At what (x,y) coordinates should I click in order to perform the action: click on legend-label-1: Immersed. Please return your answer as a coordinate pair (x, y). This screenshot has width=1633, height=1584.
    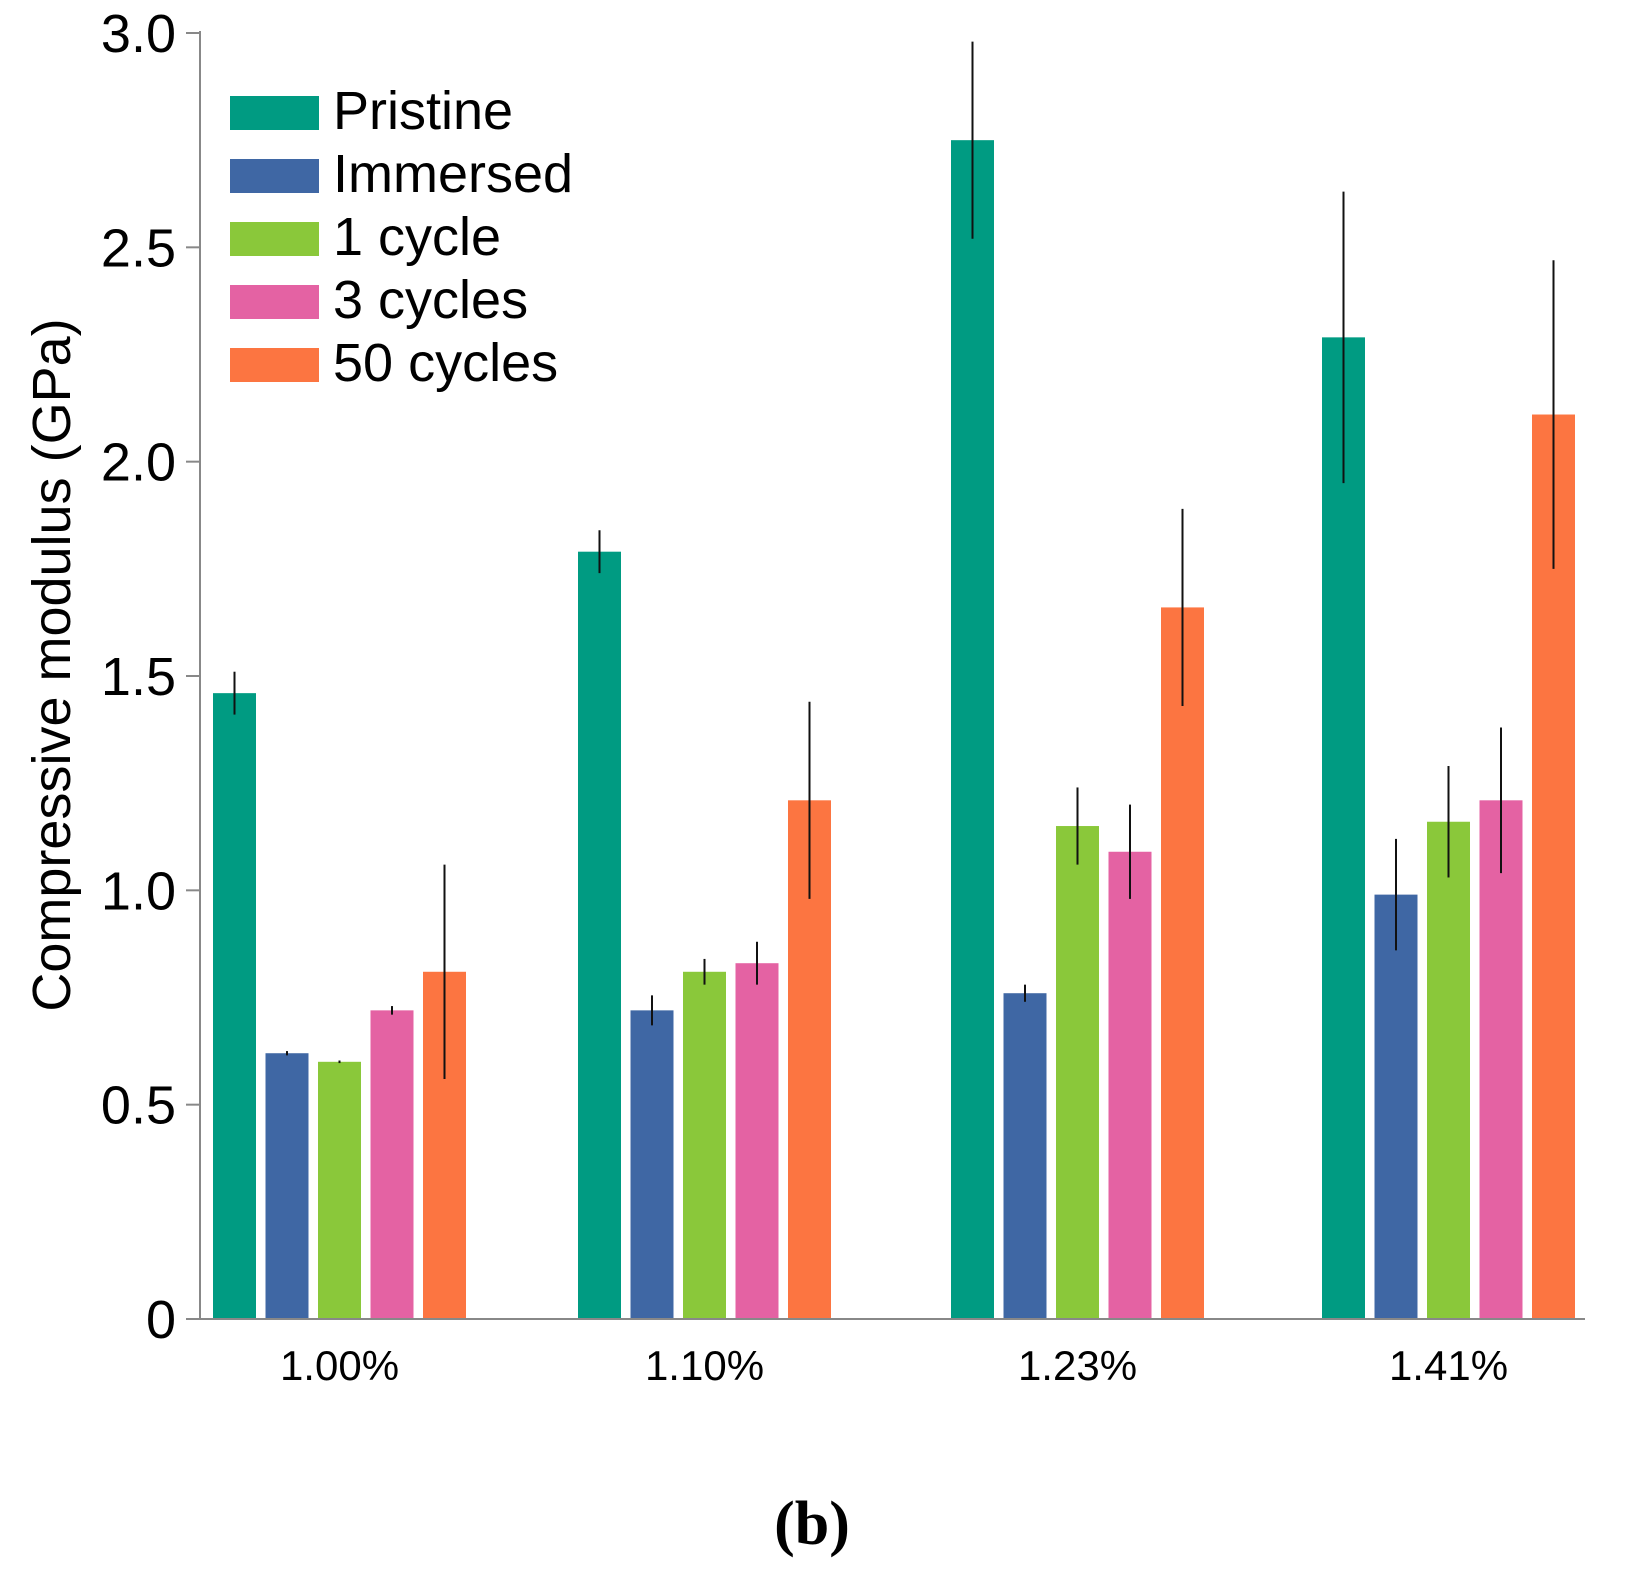
    Looking at the image, I should click on (453, 174).